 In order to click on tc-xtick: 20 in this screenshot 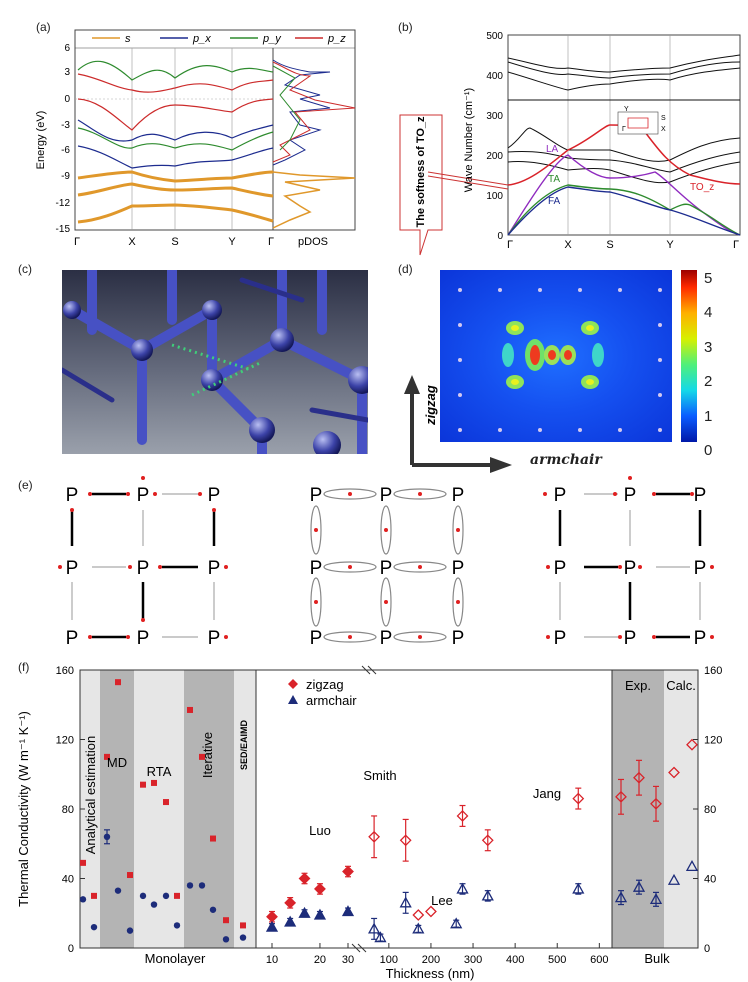, I will do `click(320, 960)`.